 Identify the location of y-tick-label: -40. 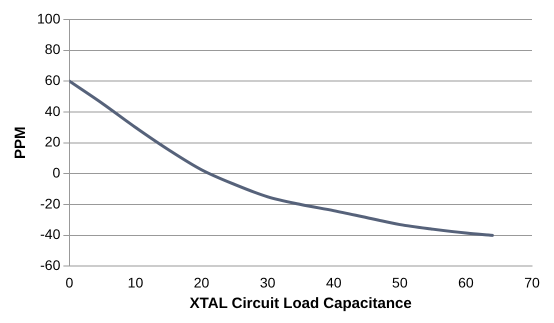
(50, 234).